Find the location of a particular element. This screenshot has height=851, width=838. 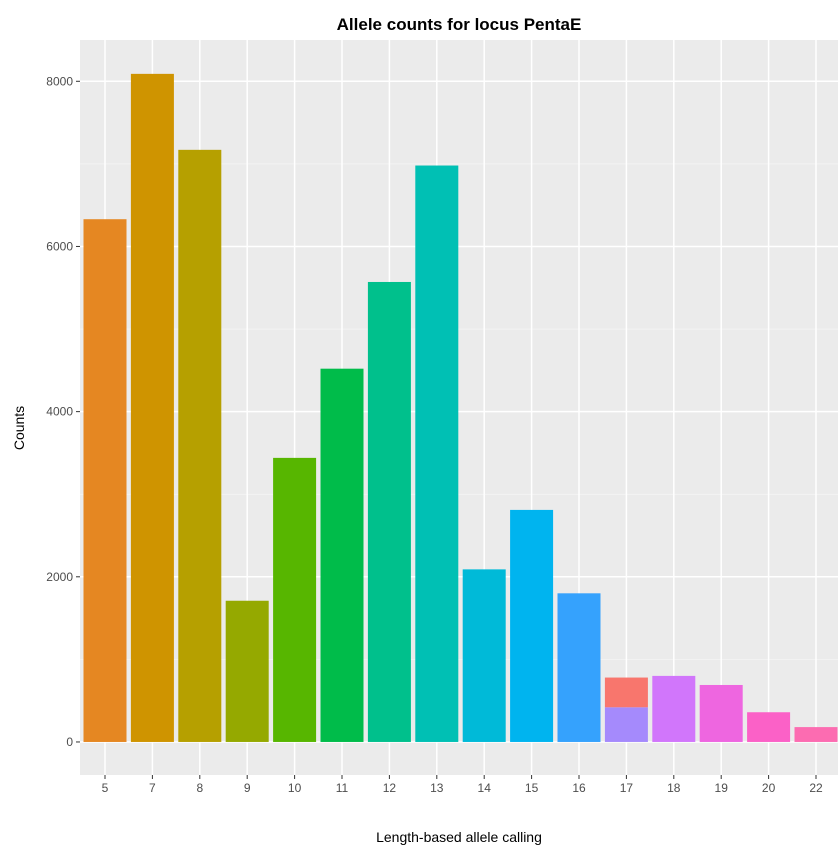

x-tick-label: 20 is located at coordinates (769, 788).